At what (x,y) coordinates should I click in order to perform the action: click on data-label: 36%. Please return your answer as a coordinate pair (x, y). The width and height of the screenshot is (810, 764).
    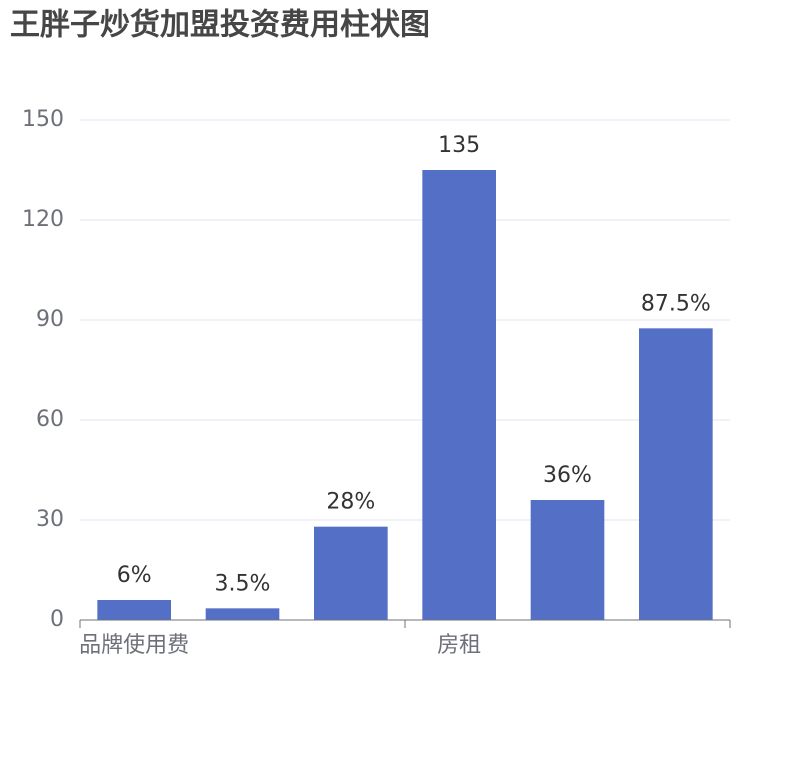
    Looking at the image, I should click on (567, 475).